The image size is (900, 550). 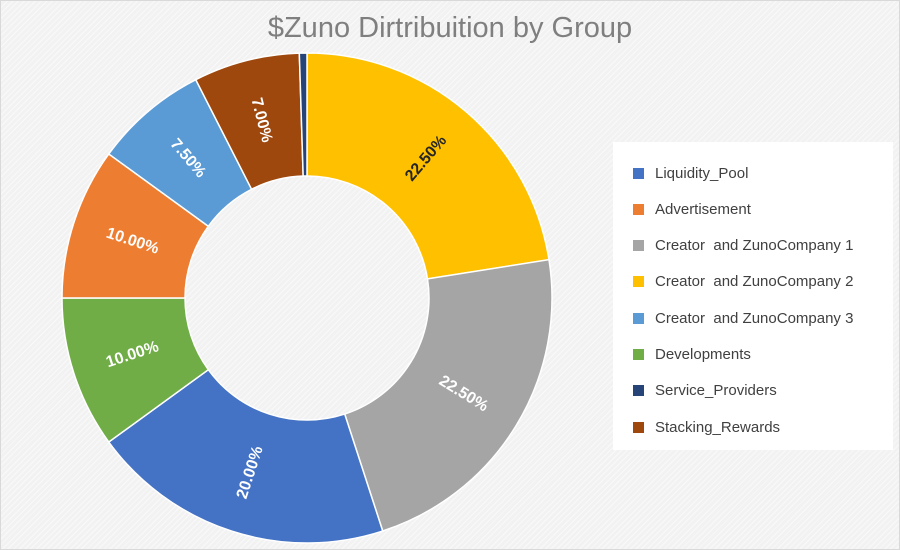 I want to click on legend-item-stacking-rewards: Stacking_Rewards, so click(x=706, y=427).